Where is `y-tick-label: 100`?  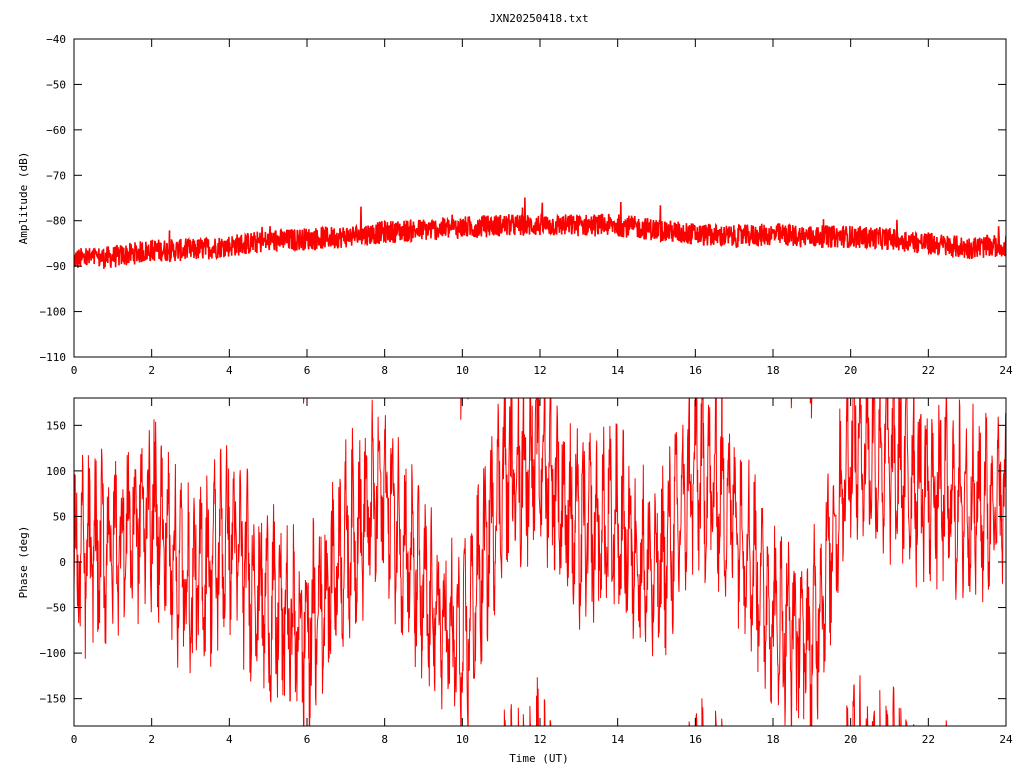 y-tick-label: 100 is located at coordinates (56, 471).